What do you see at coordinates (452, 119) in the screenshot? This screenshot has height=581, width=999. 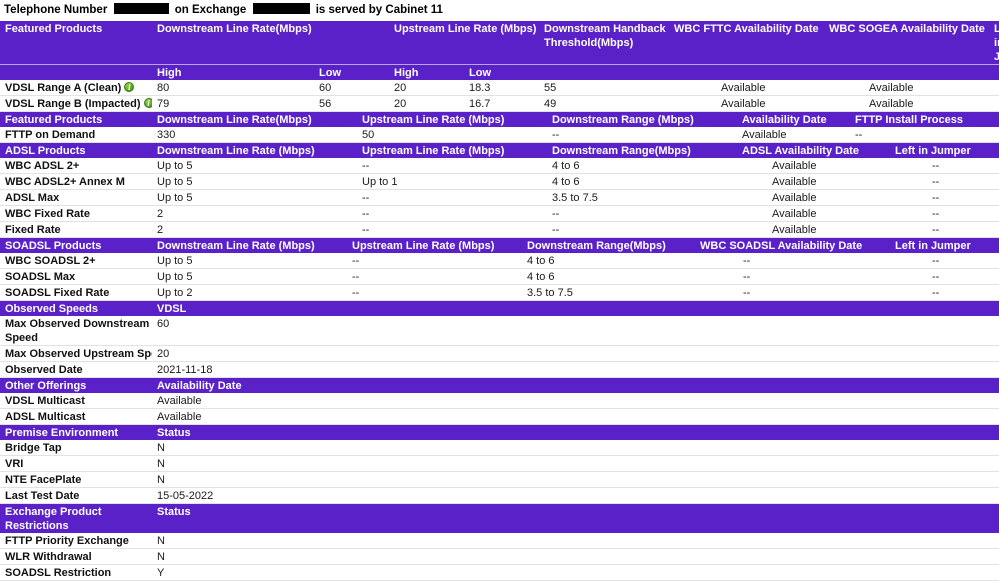 I see `col-upstream-line-rate: Upstream Line Rate (Mbps)` at bounding box center [452, 119].